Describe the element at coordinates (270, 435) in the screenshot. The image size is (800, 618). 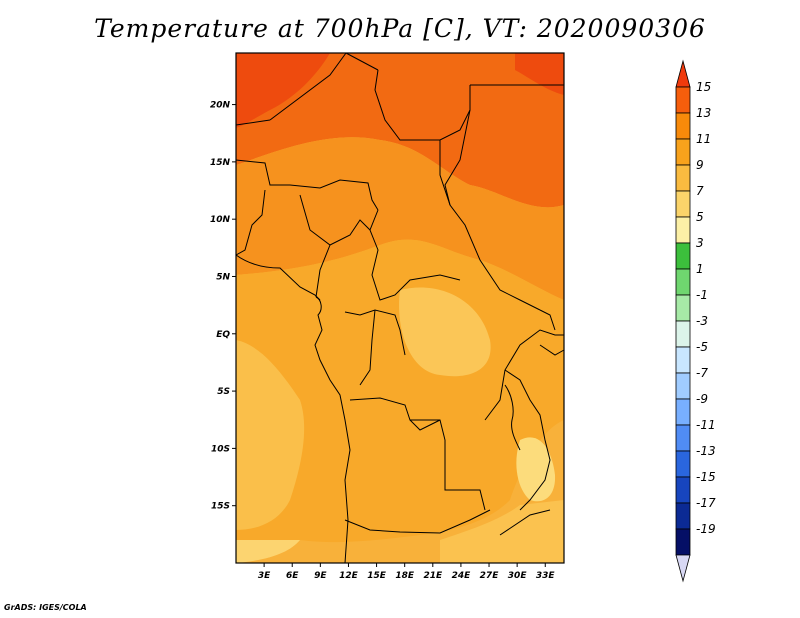
I see `temperature-band-7-west` at that location.